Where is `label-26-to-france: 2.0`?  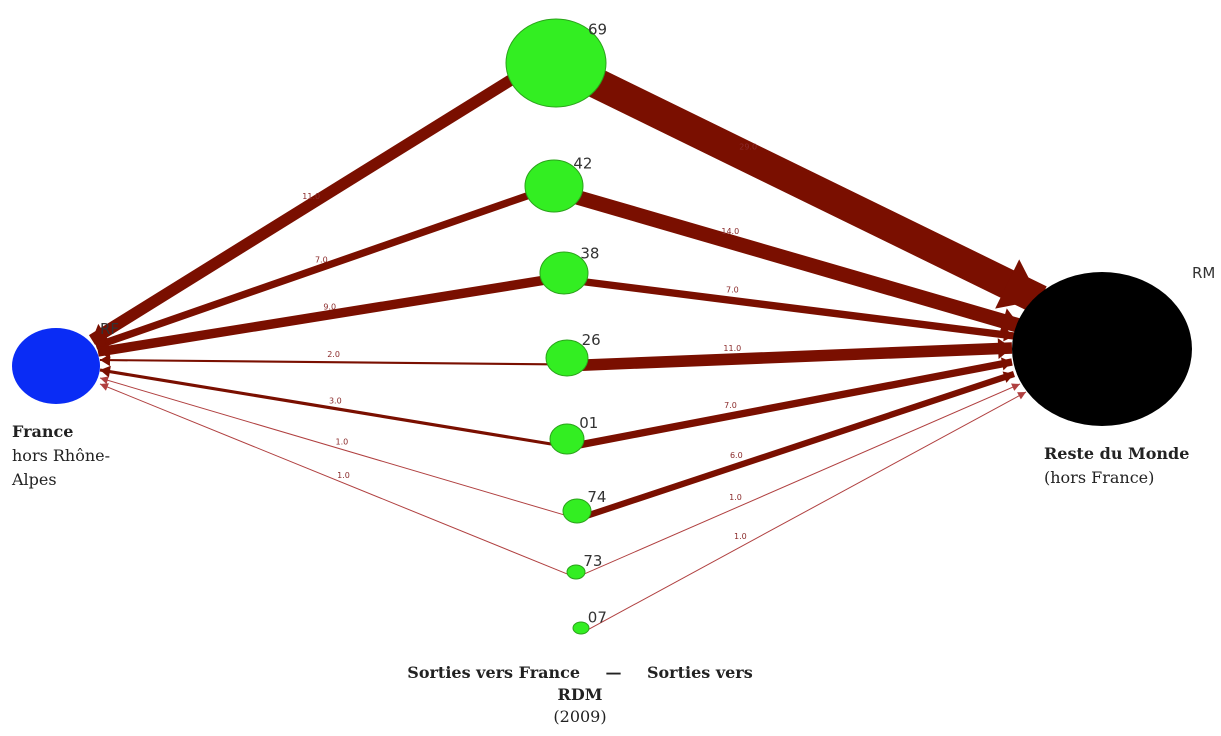
label-26-to-france: 2.0 is located at coordinates (333, 354).